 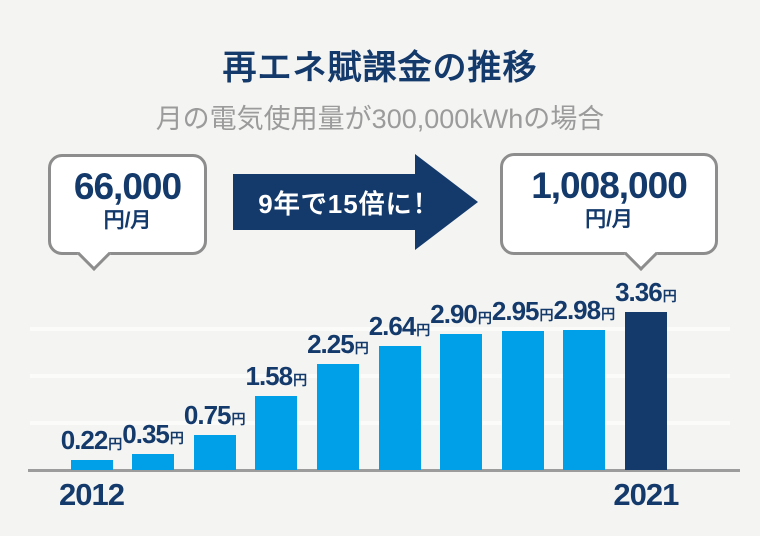 What do you see at coordinates (269, 375) in the screenshot?
I see `bar-value-number: 1.58` at bounding box center [269, 375].